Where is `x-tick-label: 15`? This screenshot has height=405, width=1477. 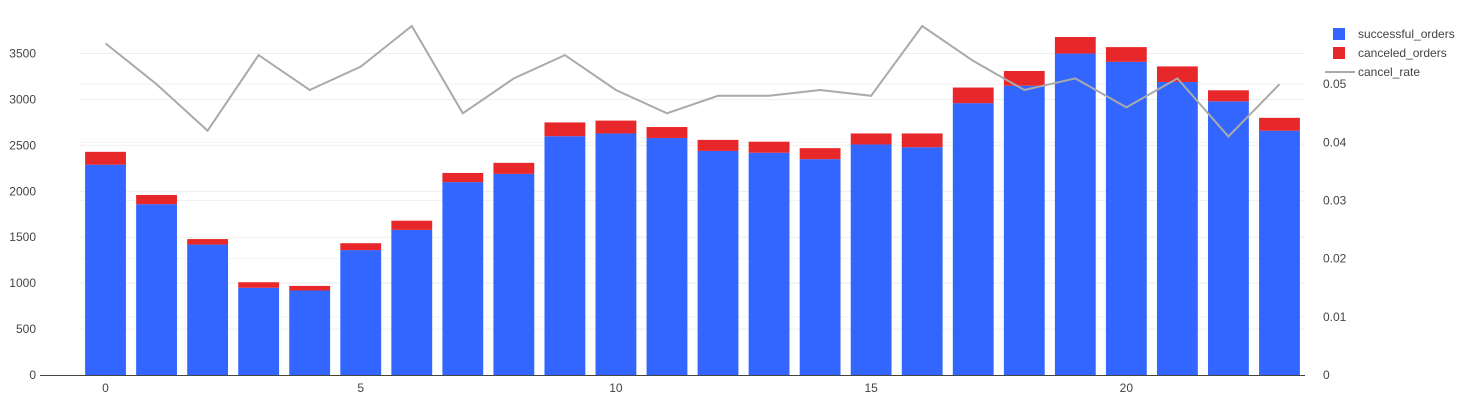 x-tick-label: 15 is located at coordinates (871, 388).